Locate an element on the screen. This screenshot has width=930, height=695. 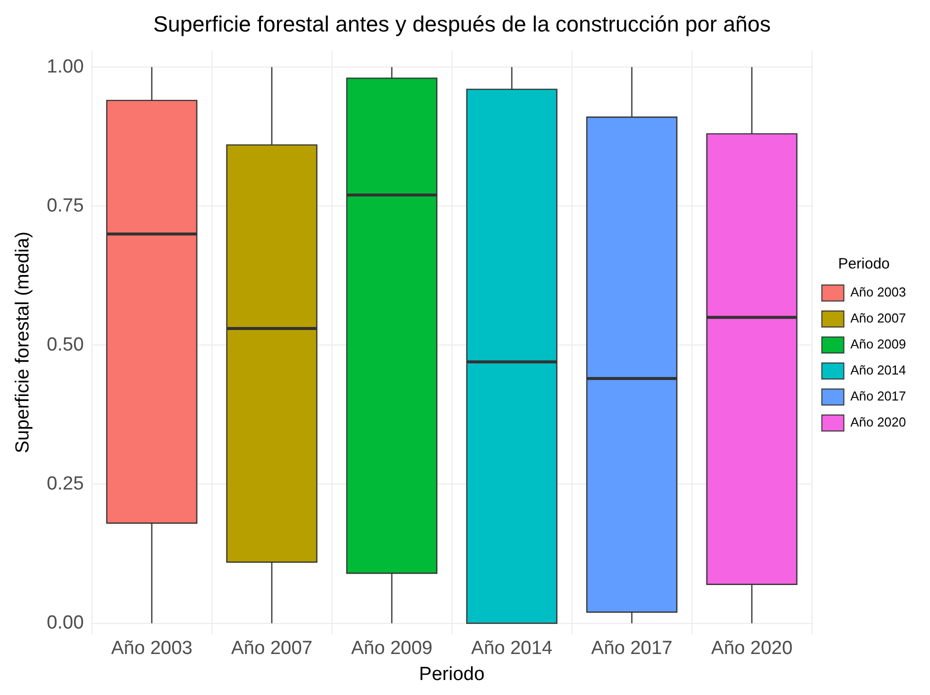
x-tick-label: Año 2014 is located at coordinates (512, 649).